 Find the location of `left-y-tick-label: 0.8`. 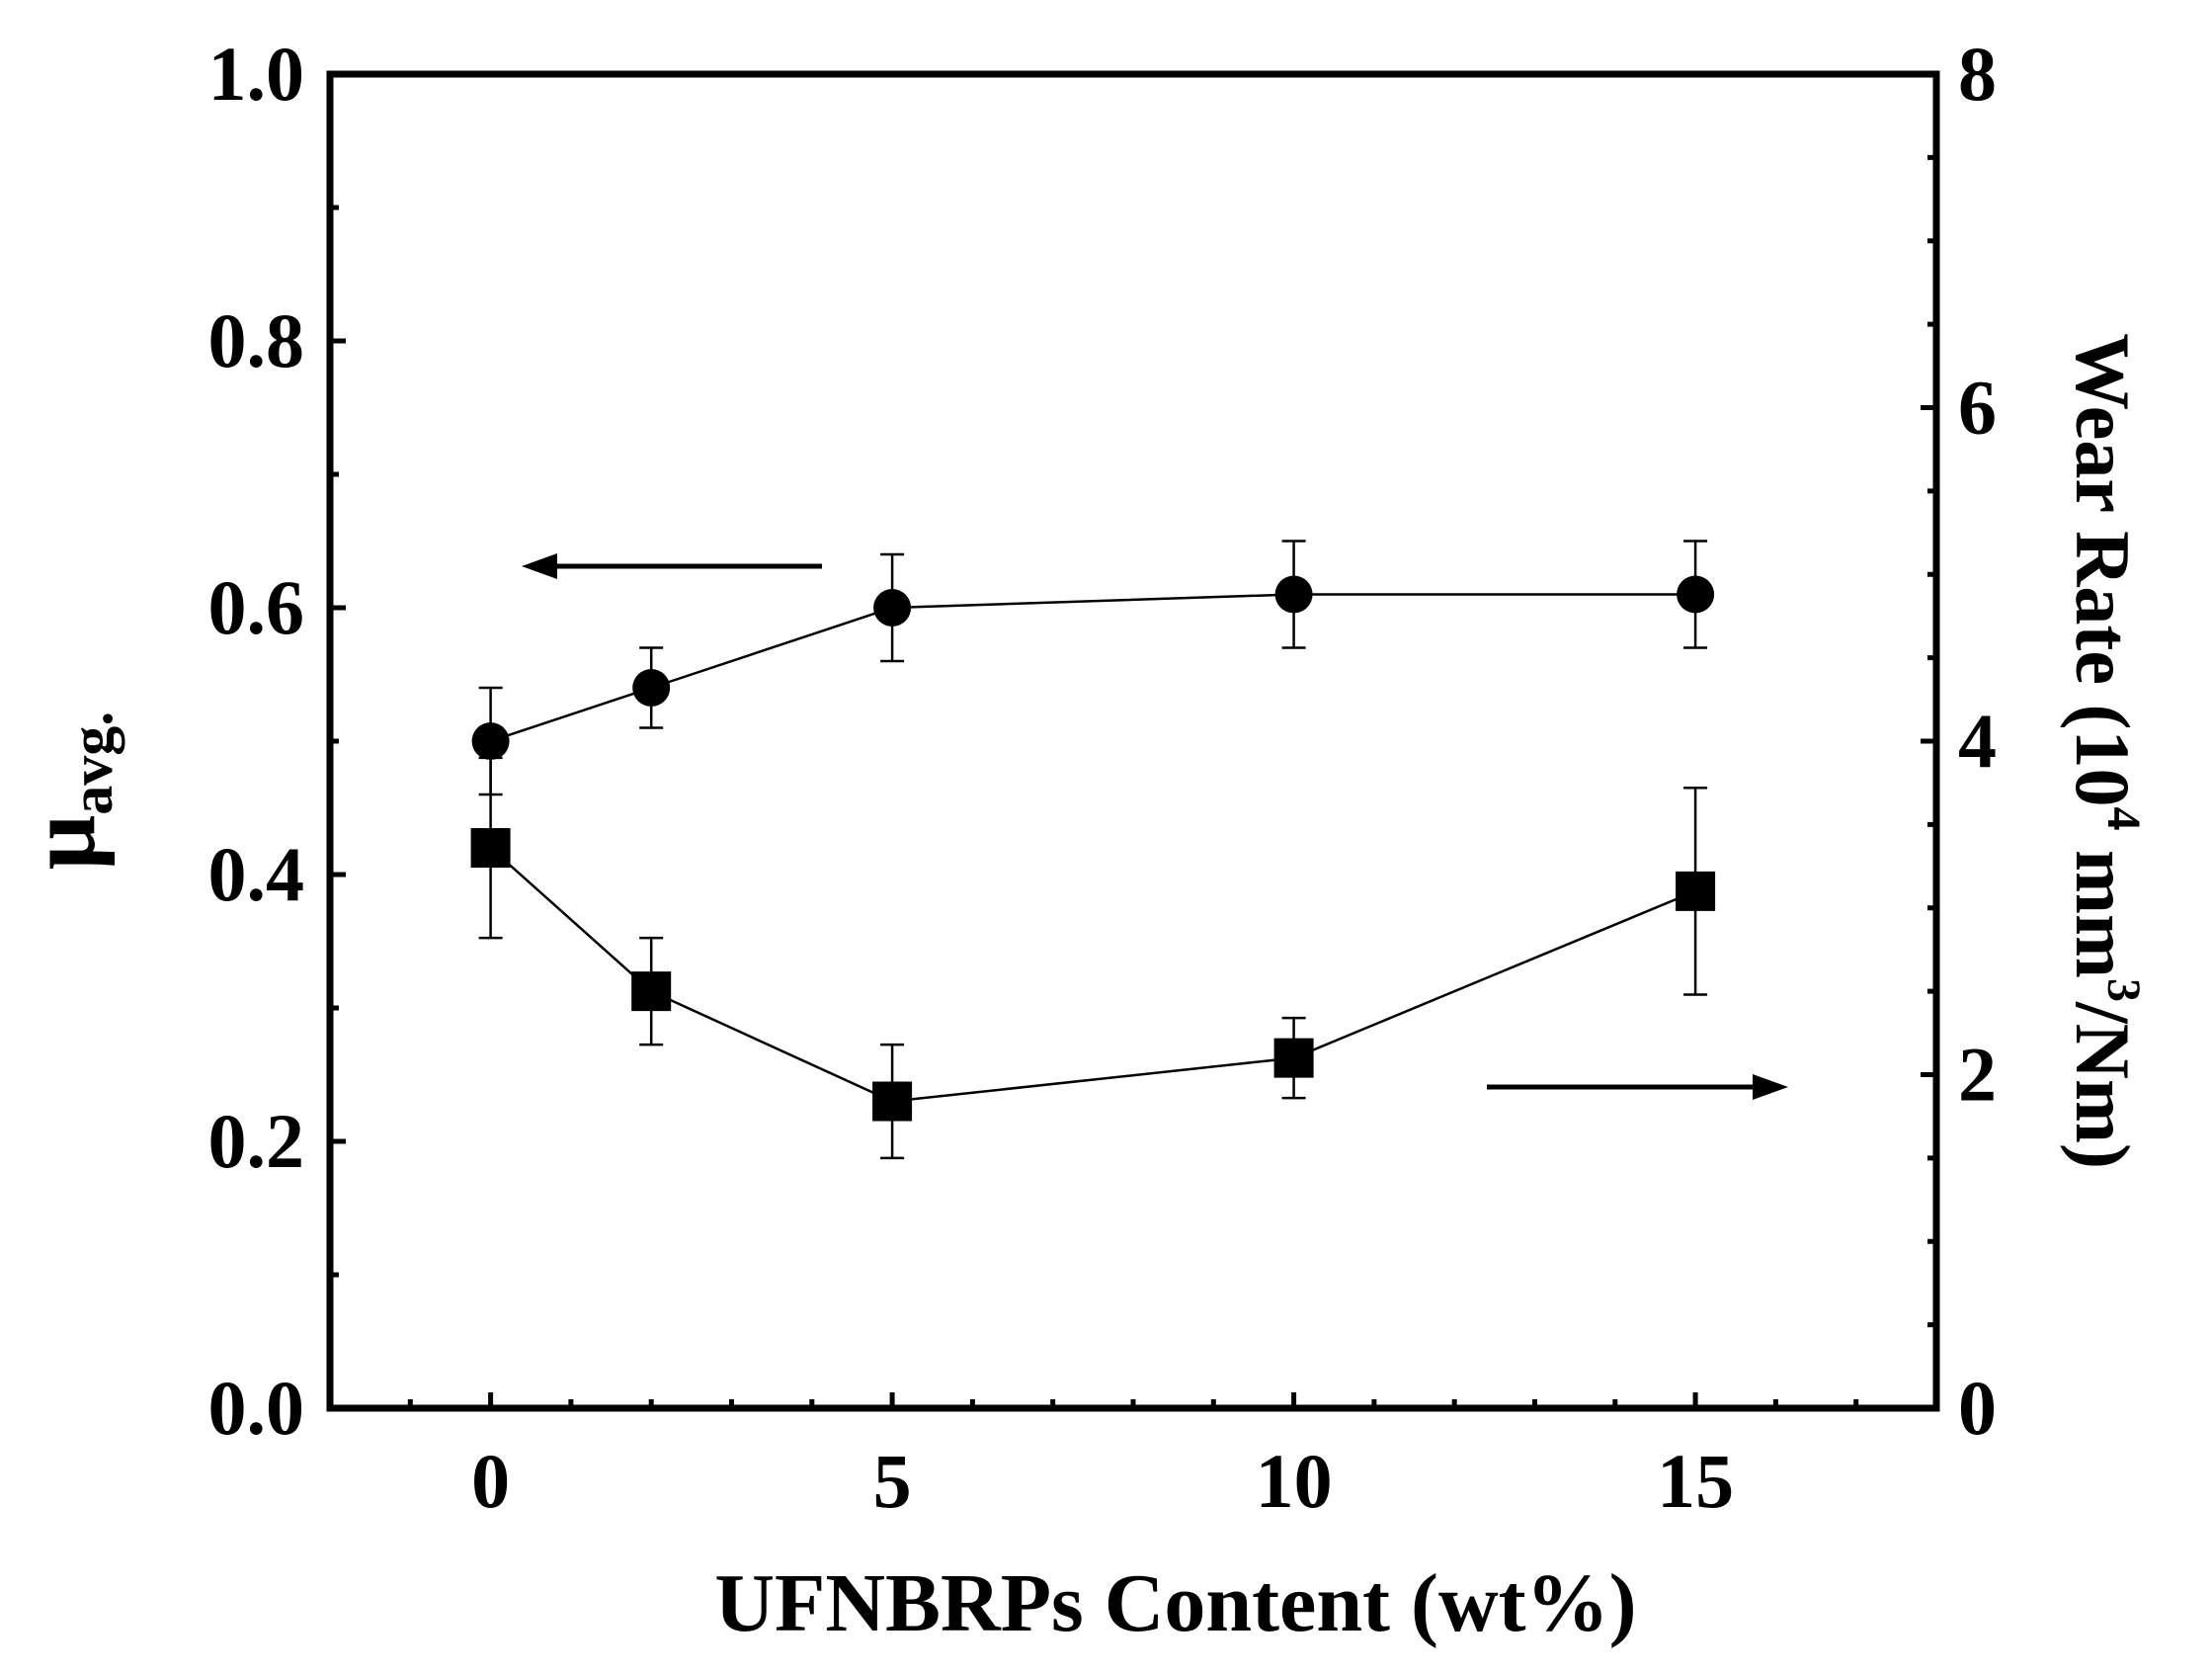

left-y-tick-label: 0.8 is located at coordinates (256, 340).